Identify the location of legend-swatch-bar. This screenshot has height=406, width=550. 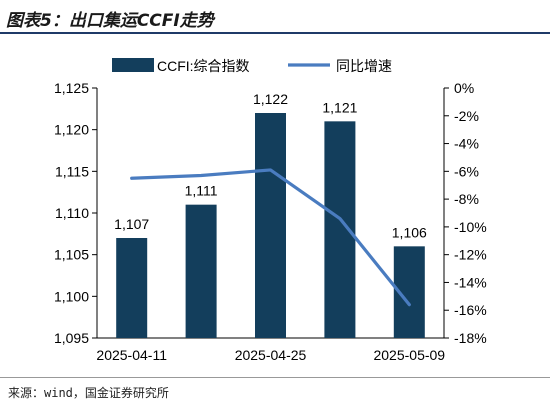
(133, 65).